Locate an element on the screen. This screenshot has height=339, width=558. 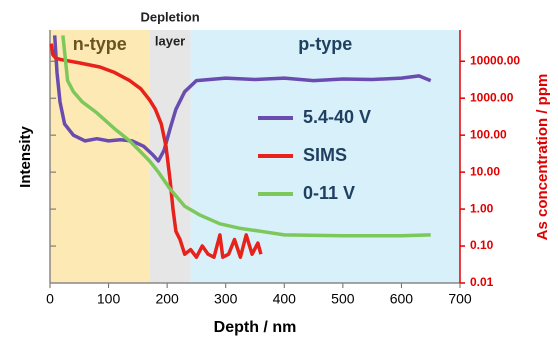
x-tick-label: 200 is located at coordinates (167, 299).